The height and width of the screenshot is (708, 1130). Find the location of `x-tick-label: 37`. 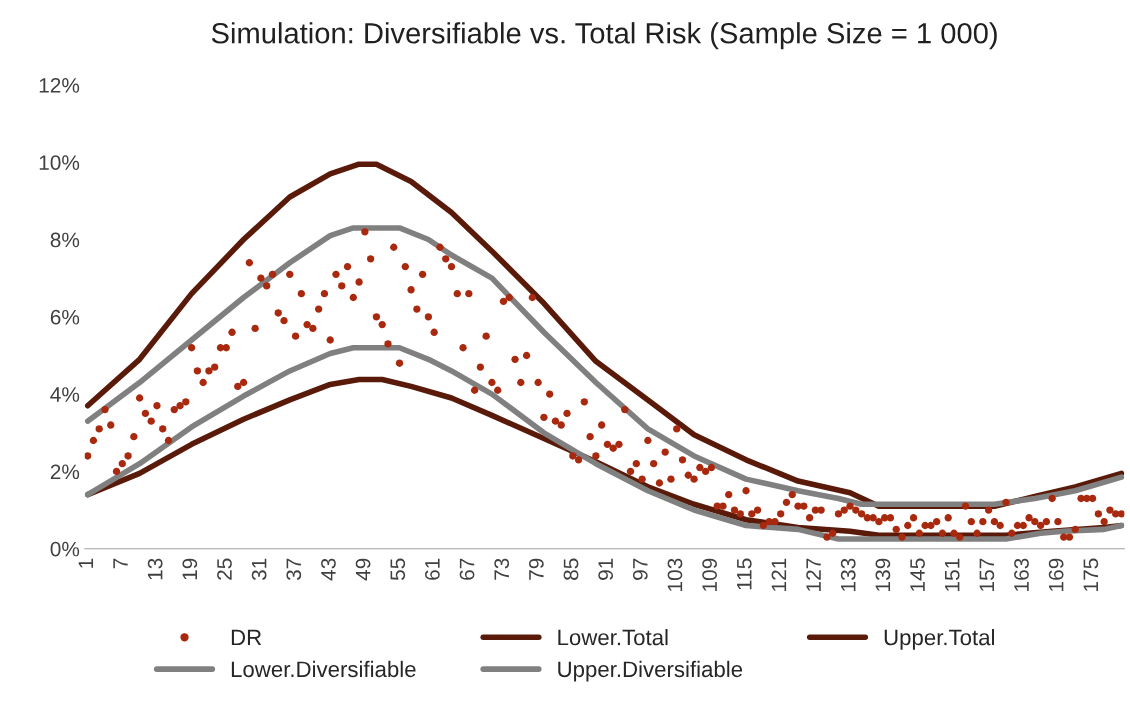

x-tick-label: 37 is located at coordinates (294, 569).